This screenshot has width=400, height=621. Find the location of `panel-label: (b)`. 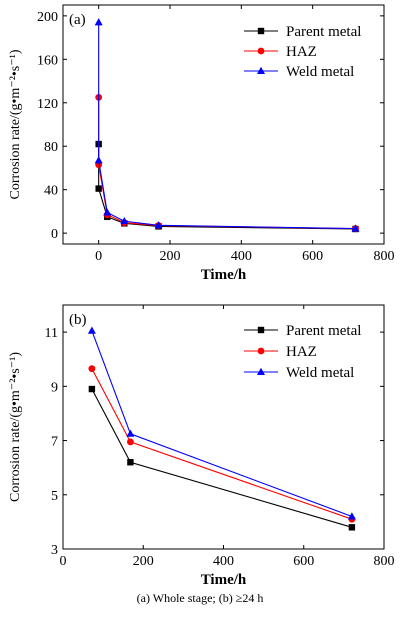

panel-label: (b) is located at coordinates (78, 320).